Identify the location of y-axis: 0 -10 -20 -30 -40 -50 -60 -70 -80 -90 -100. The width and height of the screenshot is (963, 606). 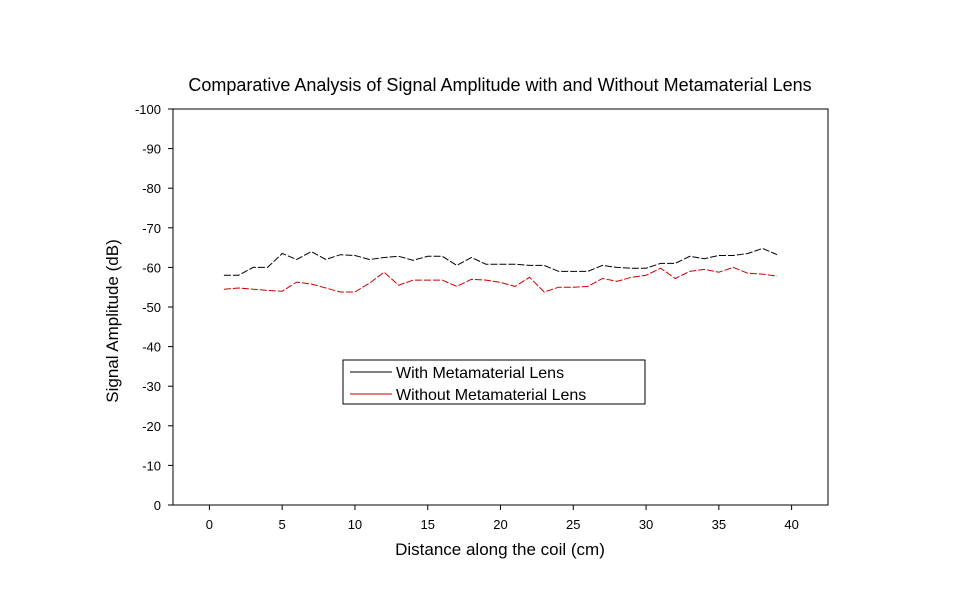
(154, 307).